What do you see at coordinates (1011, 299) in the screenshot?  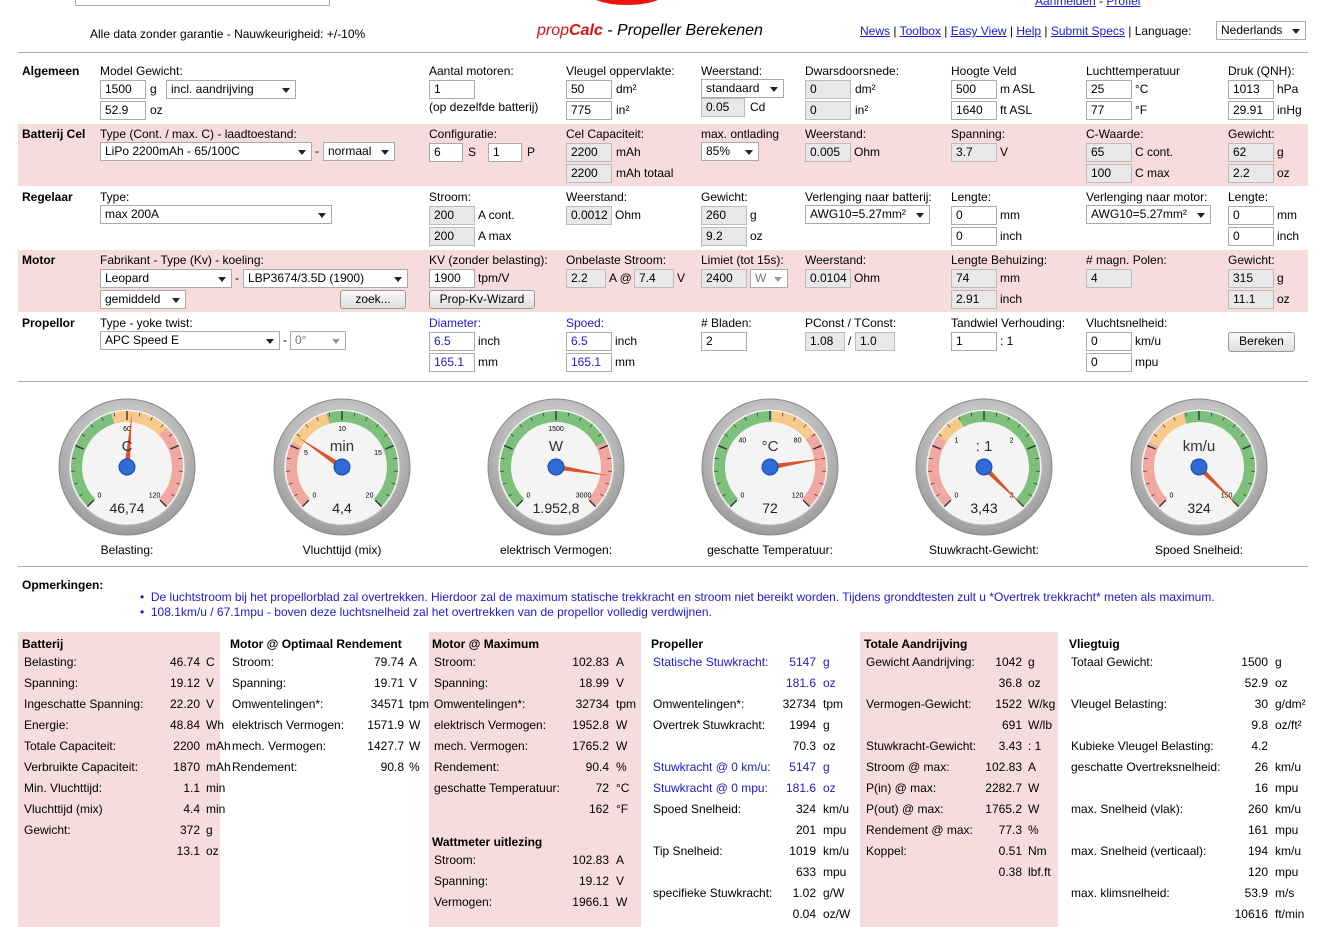 I see `case-unit-inch: inch` at bounding box center [1011, 299].